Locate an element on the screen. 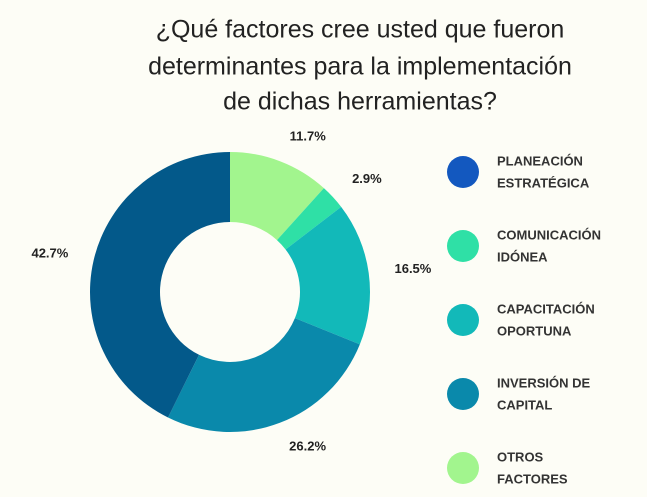  data-label: 11.7% is located at coordinates (308, 136).